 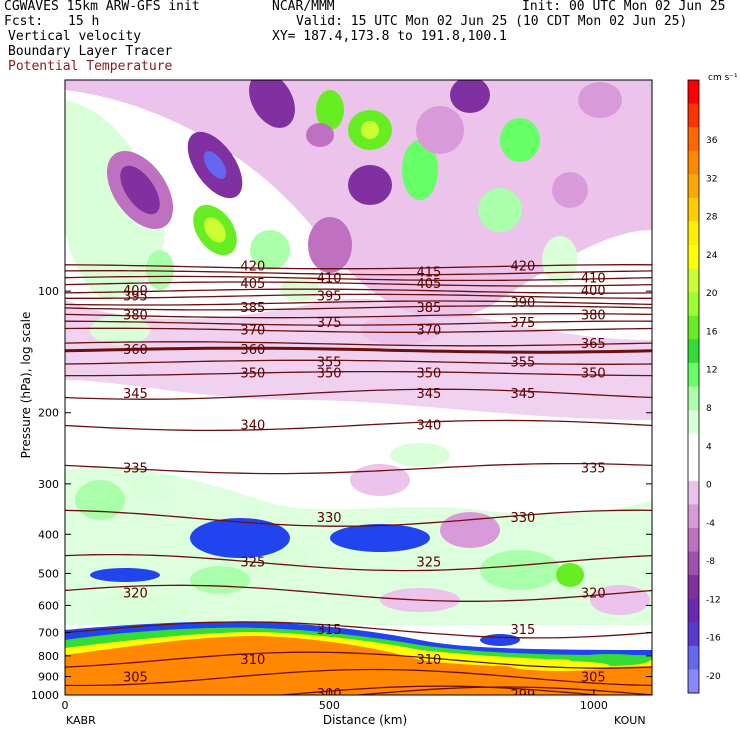 I want to click on colorbar-label: -8, so click(x=710, y=562).